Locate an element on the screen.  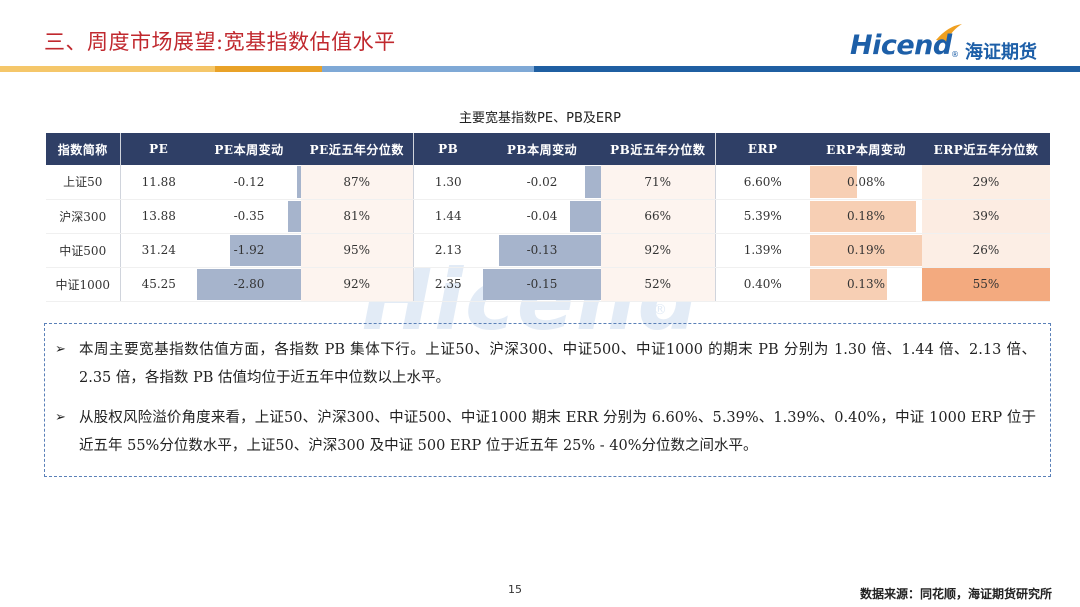
slide-title: 三、周度市场展望:宽基指数估值水平 is located at coordinates (220, 42).